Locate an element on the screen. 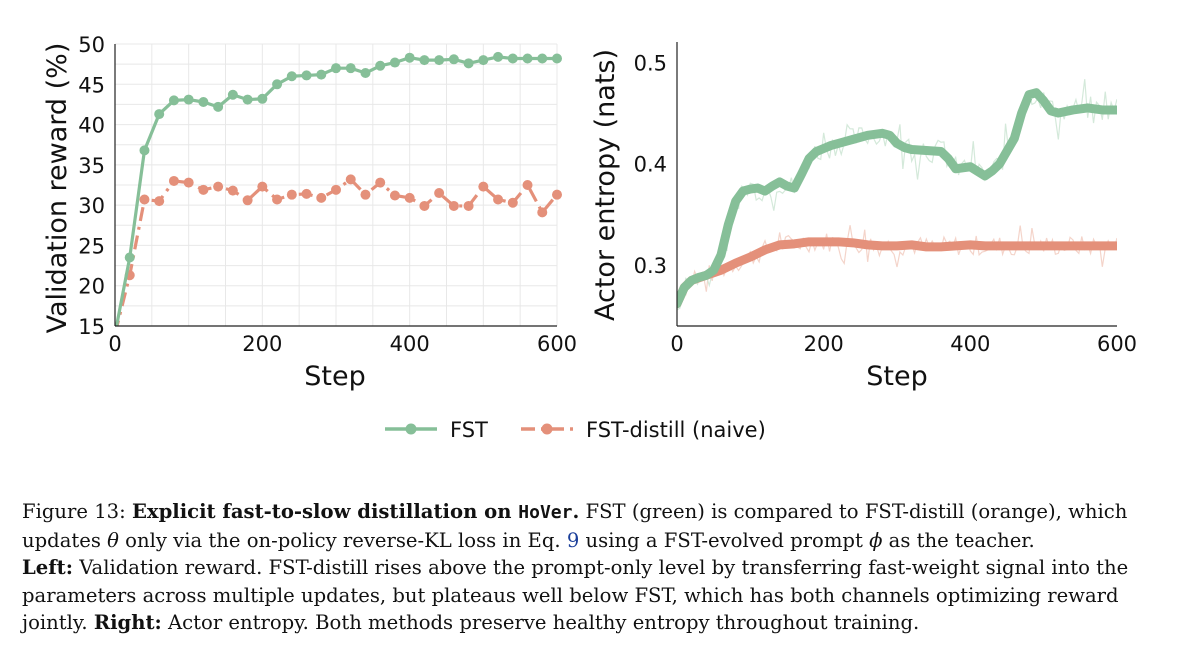 This screenshot has height=661, width=1199. right-x-axis-label: Step is located at coordinates (896, 376).